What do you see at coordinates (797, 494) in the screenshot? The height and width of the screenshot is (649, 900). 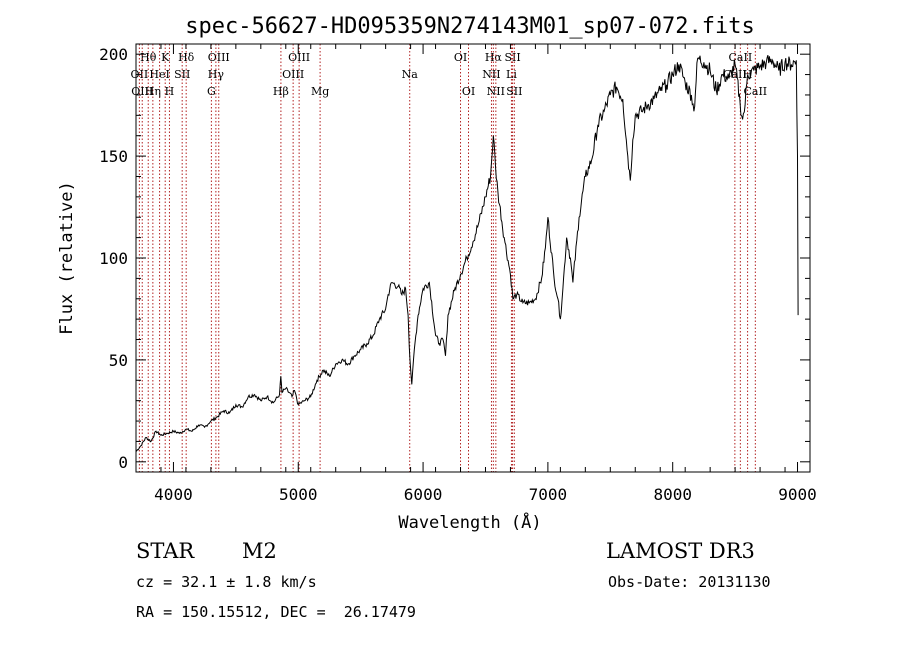 I see `x-tick-label: 9000` at bounding box center [797, 494].